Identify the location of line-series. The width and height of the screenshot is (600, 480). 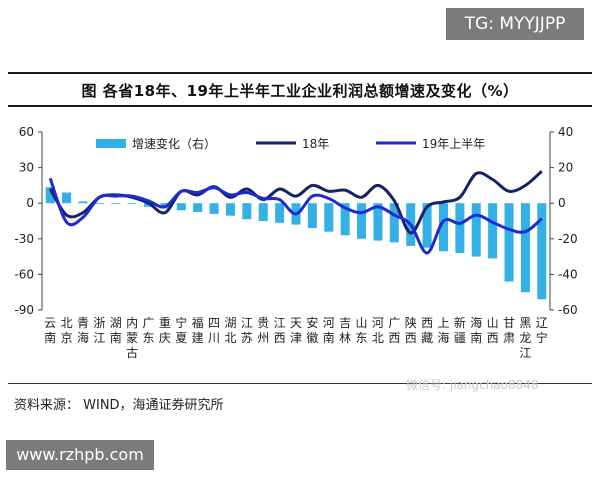
(295, 212).